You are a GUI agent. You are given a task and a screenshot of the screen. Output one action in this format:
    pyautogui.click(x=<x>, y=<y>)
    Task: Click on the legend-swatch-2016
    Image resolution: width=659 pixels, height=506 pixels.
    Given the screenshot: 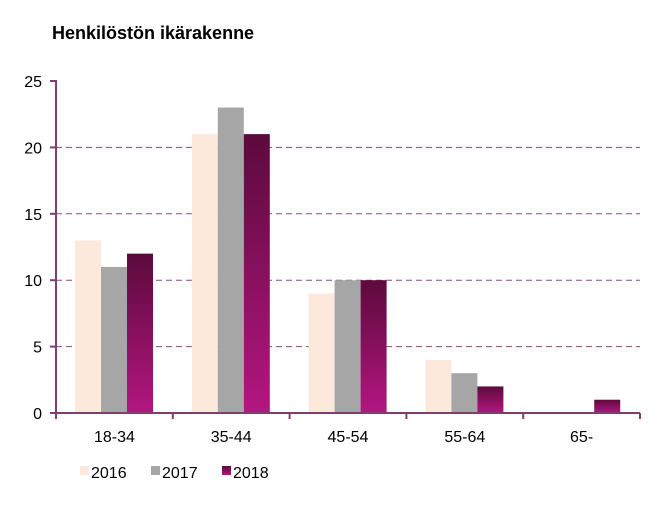 What is the action you would take?
    pyautogui.click(x=84, y=470)
    